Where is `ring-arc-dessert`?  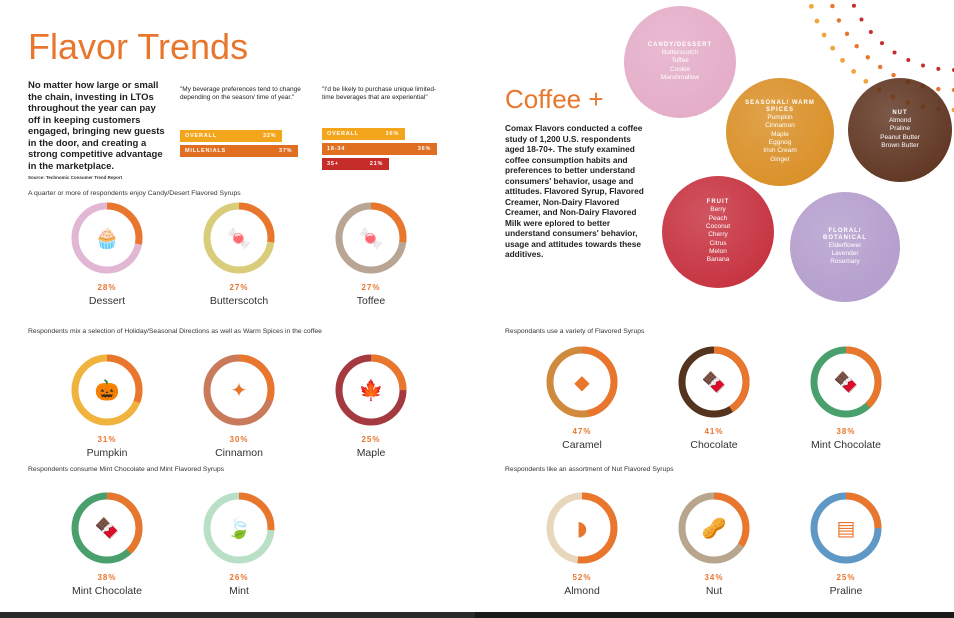 ring-arc-dessert is located at coordinates (107, 238).